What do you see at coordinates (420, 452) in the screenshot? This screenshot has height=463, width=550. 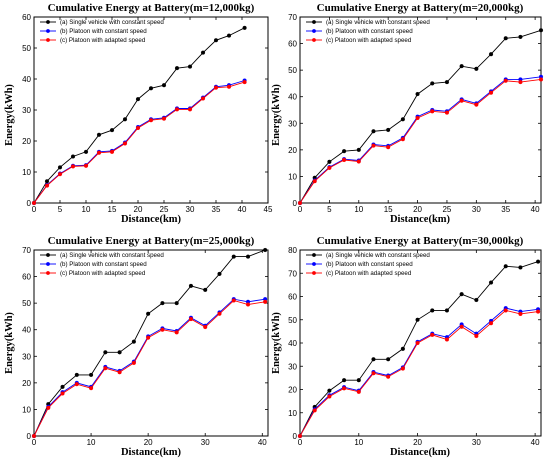 I see `x-axis-label: Distance(km)` at bounding box center [420, 452].